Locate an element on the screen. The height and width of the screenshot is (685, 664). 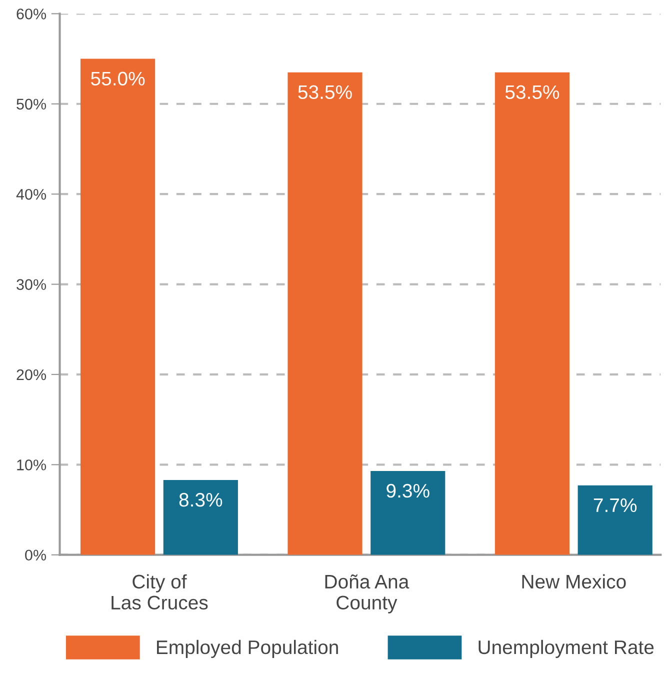
x-tick-label: New Mexico is located at coordinates (574, 581).